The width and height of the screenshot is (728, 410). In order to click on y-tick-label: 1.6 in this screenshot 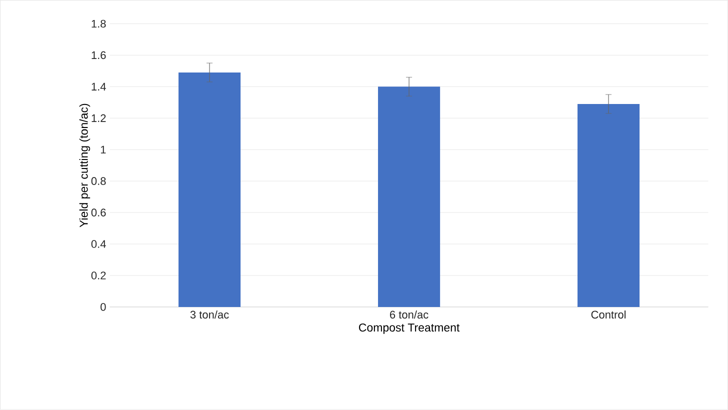, I will do `click(99, 55)`.